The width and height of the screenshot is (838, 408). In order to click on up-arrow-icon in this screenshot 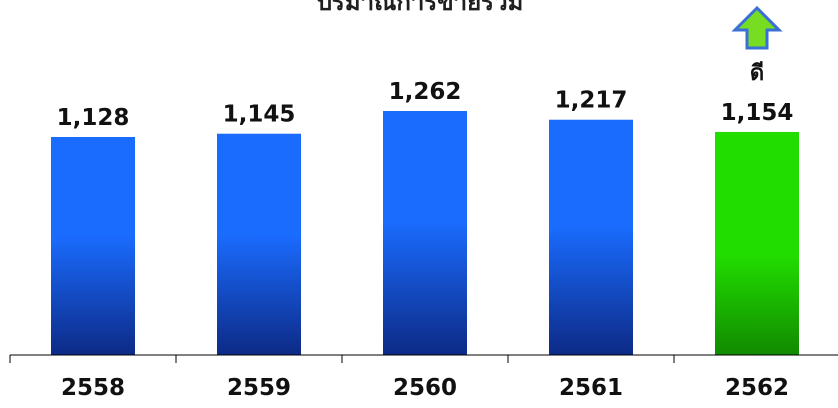, I will do `click(757, 27)`.